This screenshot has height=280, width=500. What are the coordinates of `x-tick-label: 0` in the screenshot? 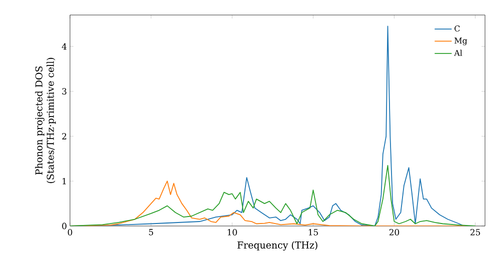 It's located at (70, 232).